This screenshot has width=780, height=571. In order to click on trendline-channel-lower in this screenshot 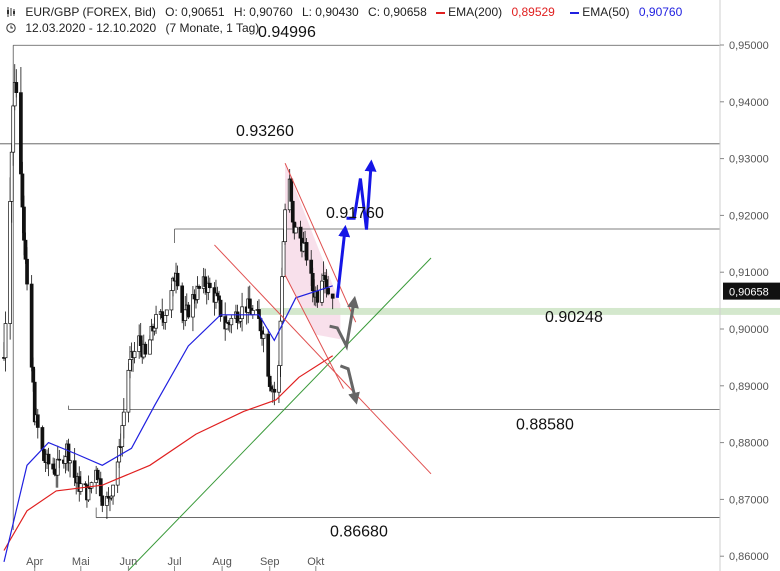, I will do `click(314, 331)`.